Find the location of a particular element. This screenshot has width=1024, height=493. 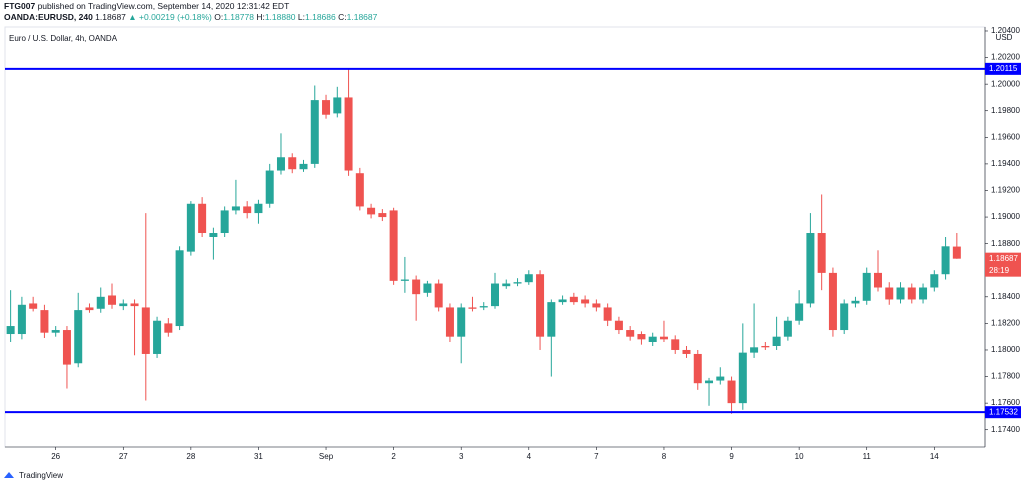

x-tick-label: 27 is located at coordinates (123, 456).